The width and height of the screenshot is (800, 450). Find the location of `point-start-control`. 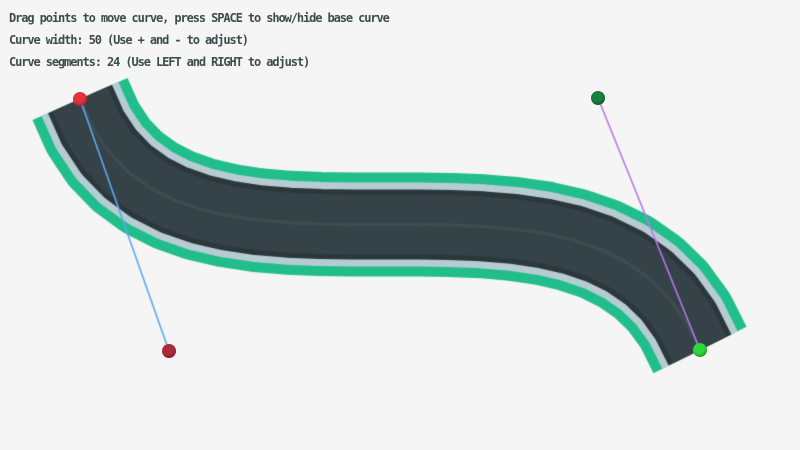

point-start-control is located at coordinates (169, 351).